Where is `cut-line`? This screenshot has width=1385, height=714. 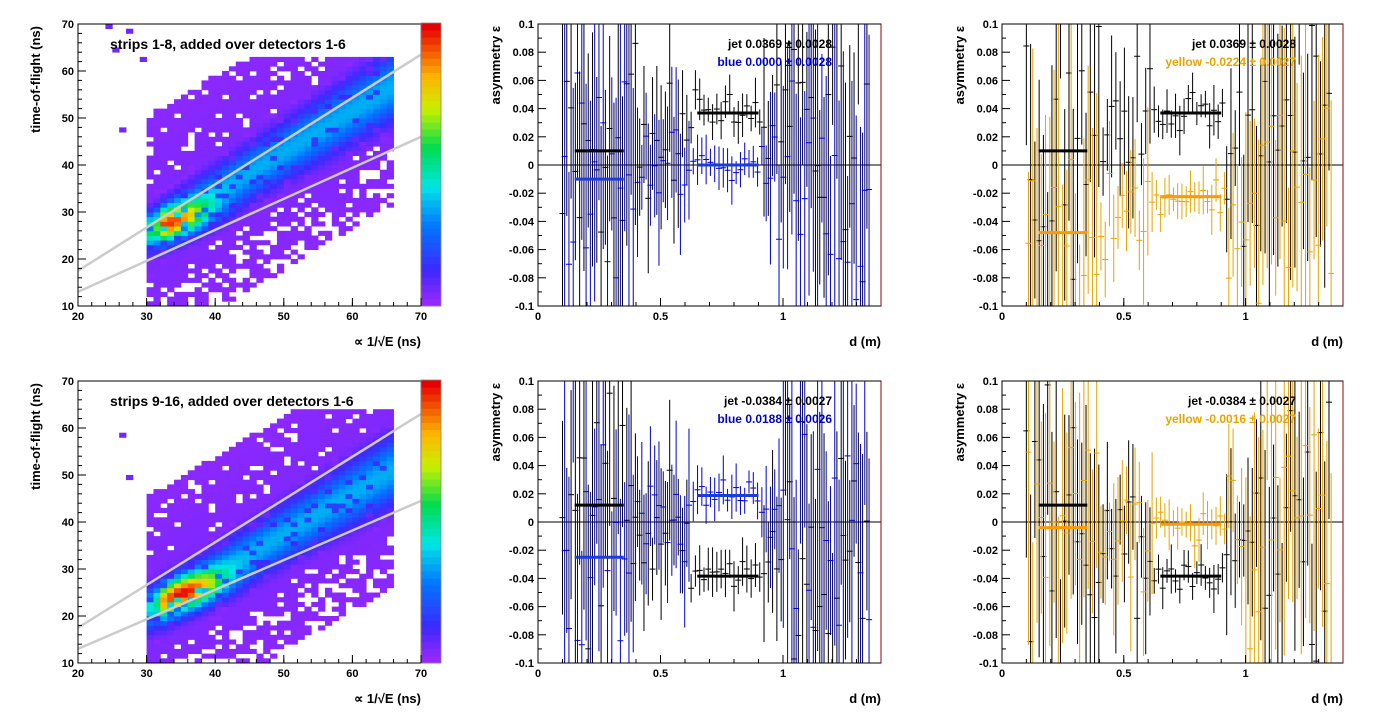
cut-line is located at coordinates (249, 162).